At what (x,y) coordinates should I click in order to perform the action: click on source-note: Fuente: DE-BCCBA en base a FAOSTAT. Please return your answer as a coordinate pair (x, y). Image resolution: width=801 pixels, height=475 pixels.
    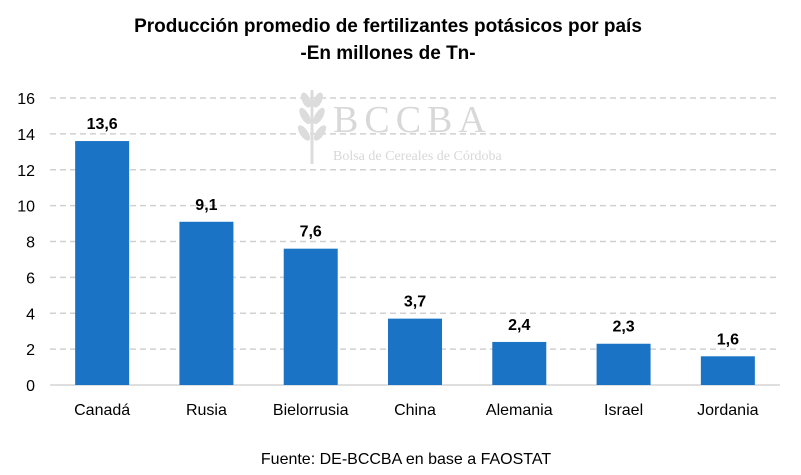
    Looking at the image, I should click on (406, 459).